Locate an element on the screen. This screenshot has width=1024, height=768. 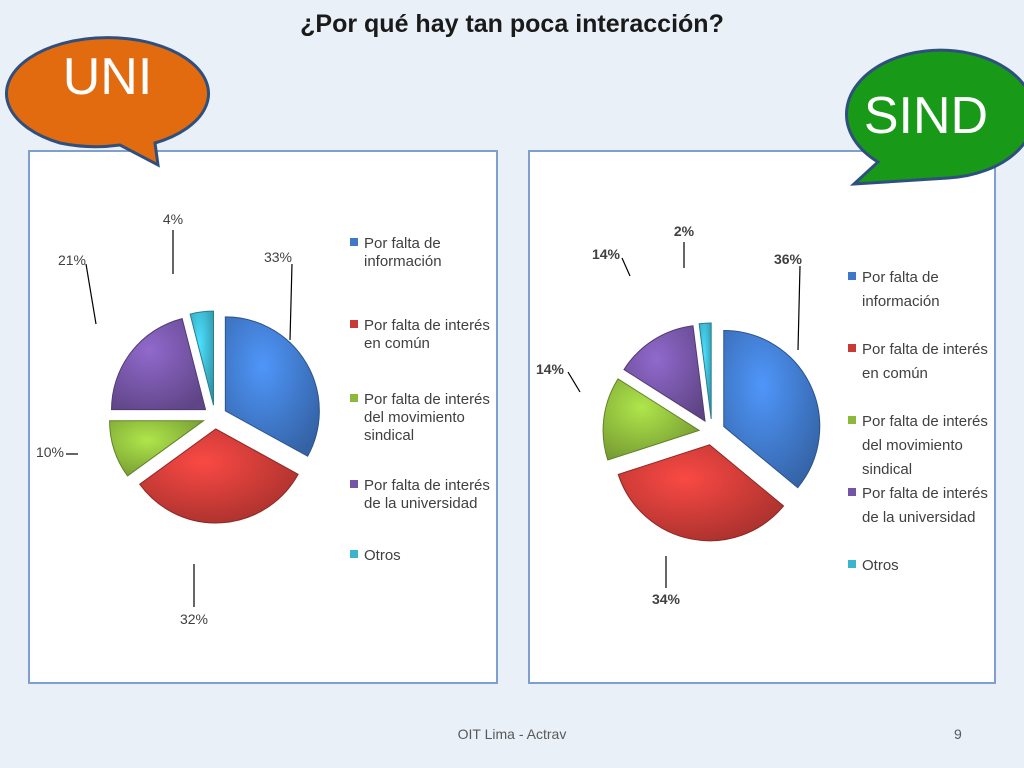
sind-legend-label: Otros is located at coordinates (880, 565).